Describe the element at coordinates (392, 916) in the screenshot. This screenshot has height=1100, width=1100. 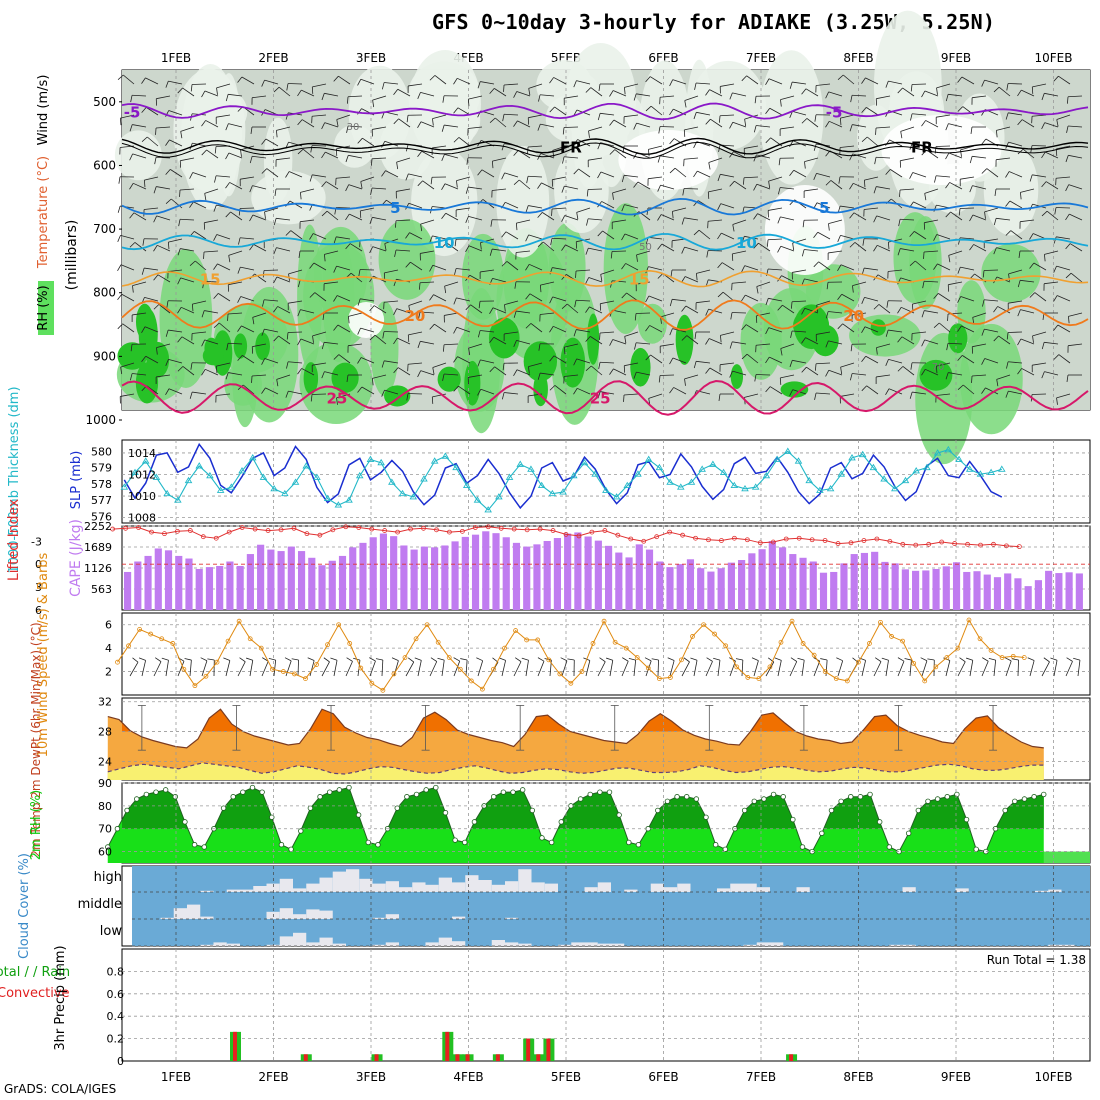
I see `cloud-bar-middle` at that location.